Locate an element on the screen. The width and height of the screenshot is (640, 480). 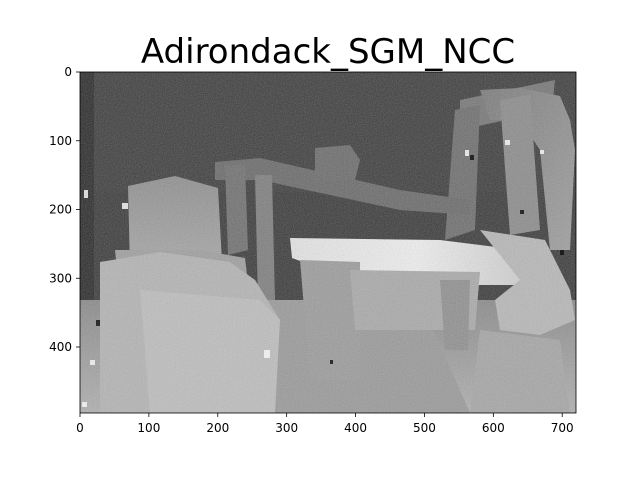
x-tick-label: 600 is located at coordinates (493, 428).